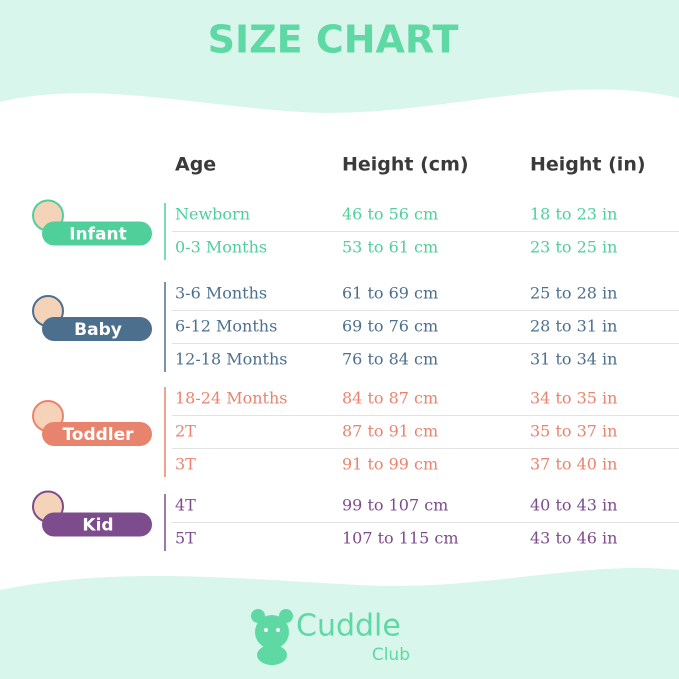 The width and height of the screenshot is (679, 679). I want to click on cell: 107 to 115 cm, so click(400, 538).